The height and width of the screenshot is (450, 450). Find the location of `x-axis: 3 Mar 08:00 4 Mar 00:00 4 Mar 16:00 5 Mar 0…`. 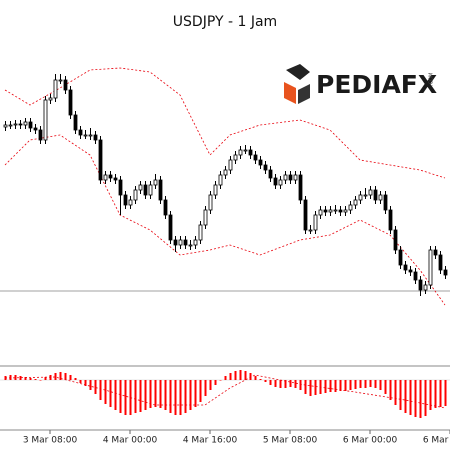

x-axis: 3 Mar 08:00 4 Mar 00:00 4 Mar 16:00 5 Mar 0… is located at coordinates (236, 438).